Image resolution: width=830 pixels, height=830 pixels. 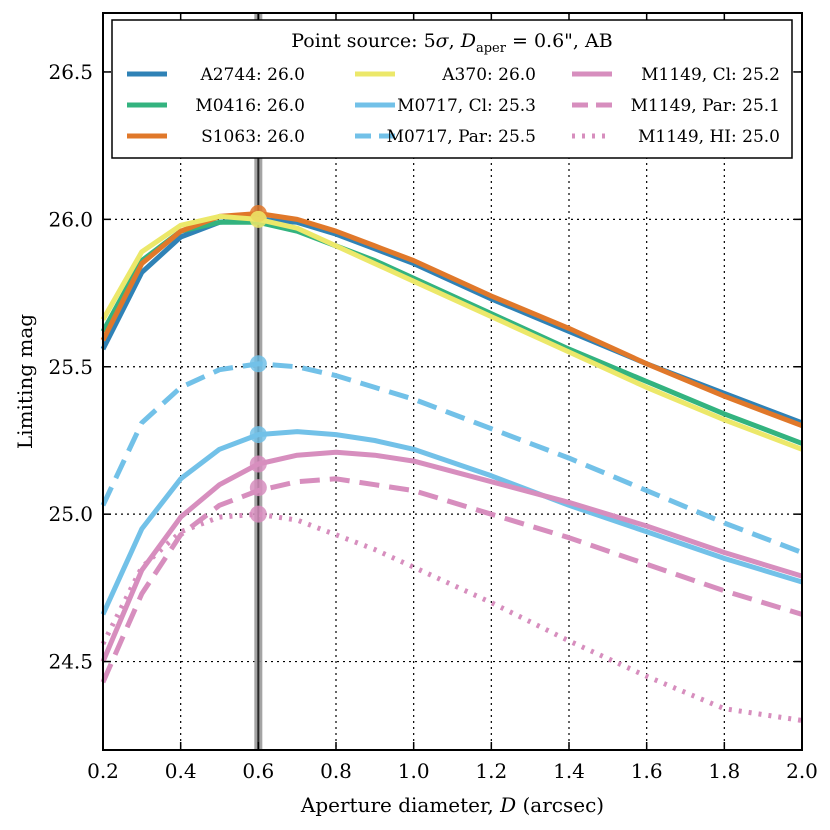 I want to click on x-tick-label: 1.4, so click(x=569, y=771).